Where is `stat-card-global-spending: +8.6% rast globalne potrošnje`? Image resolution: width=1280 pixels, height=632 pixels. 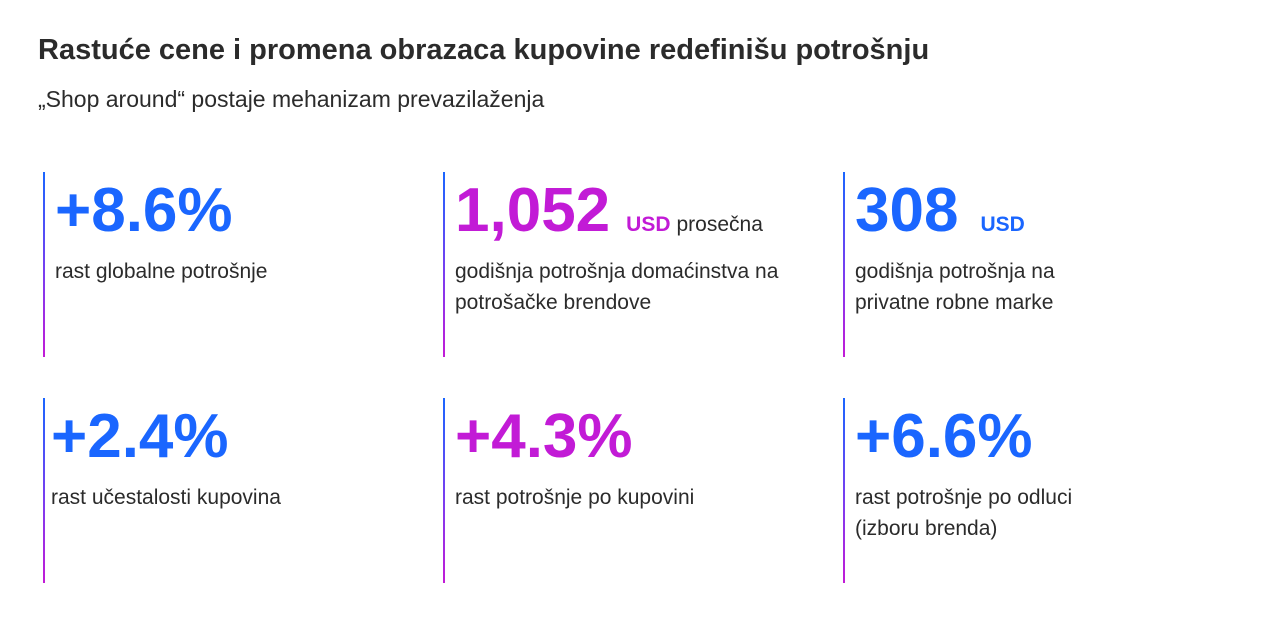
stat-card-global-spending: +8.6% rast globalne potrošnje is located at coordinates (238, 264).